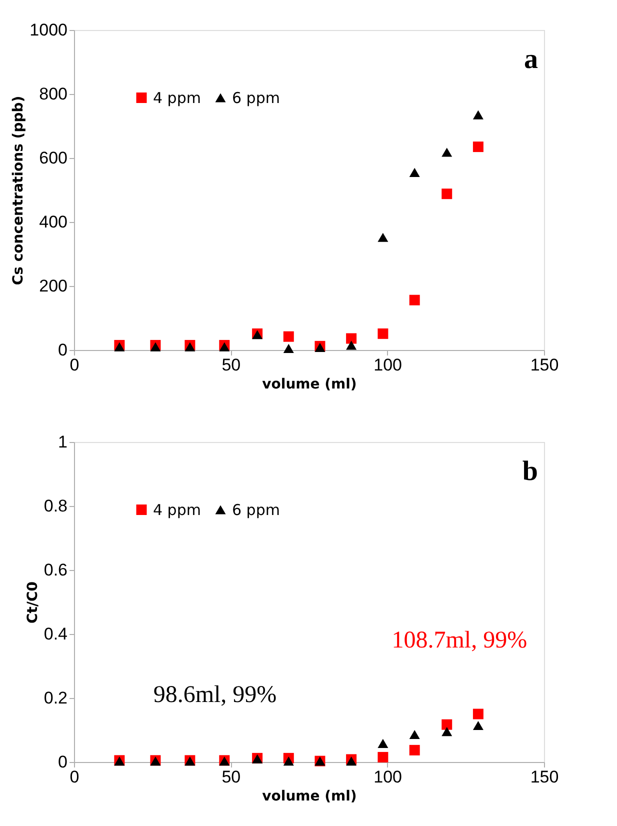 This screenshot has height=826, width=617. I want to click on annotation: 108.7ml, 99%, so click(460, 640).